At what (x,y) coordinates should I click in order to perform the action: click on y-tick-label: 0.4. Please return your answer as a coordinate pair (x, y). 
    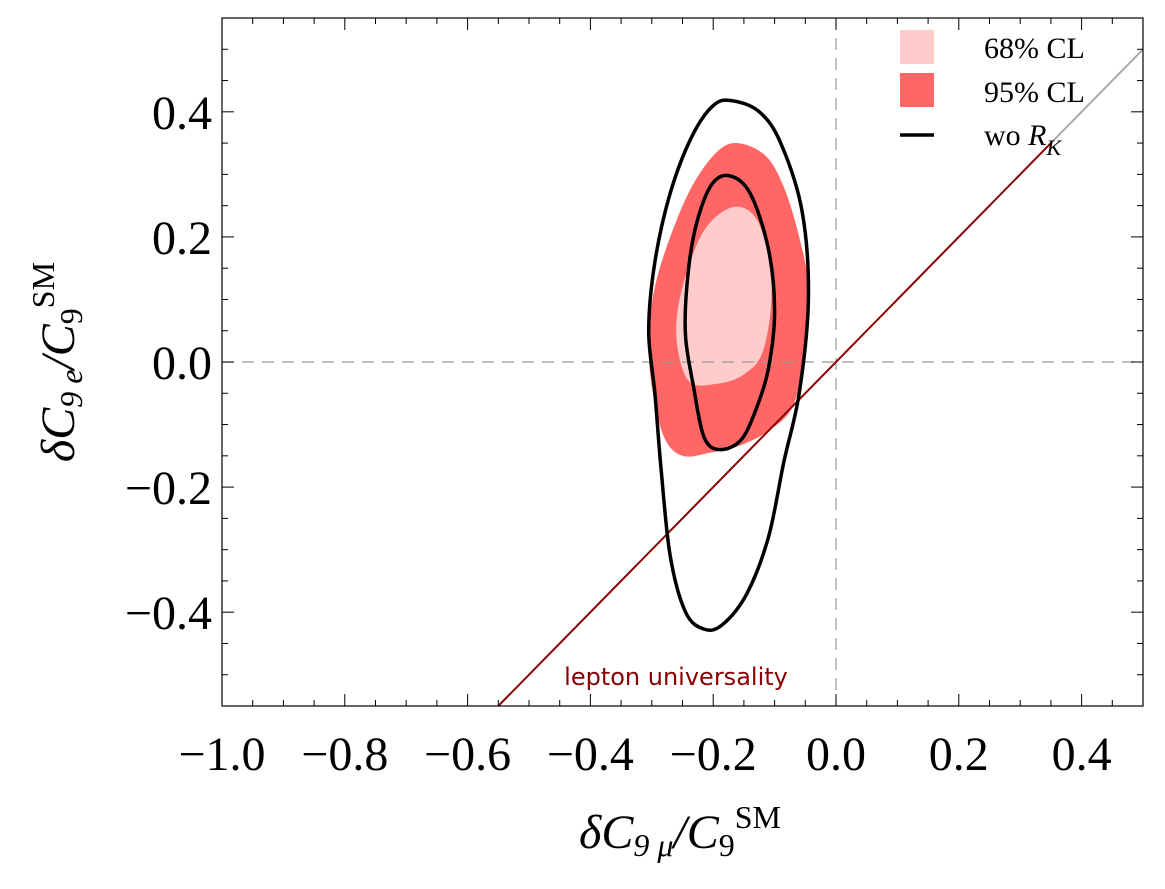
    Looking at the image, I should click on (182, 113).